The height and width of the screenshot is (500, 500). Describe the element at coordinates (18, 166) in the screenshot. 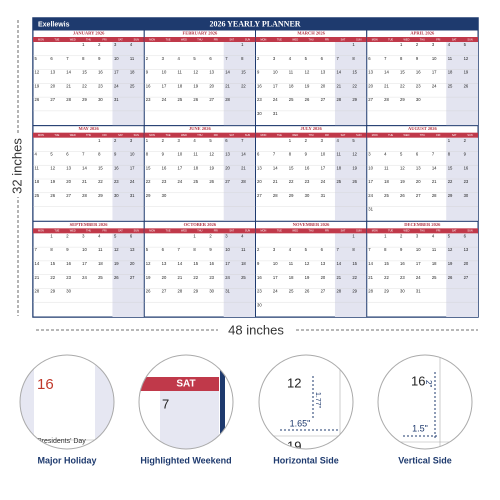

I see `height-label-bg` at that location.